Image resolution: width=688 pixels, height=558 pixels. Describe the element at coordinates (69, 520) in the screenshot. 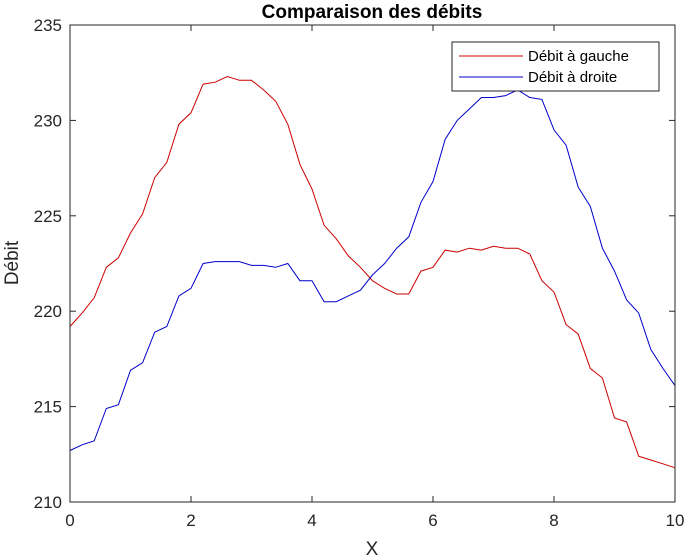

I see `x-tick-label: 0` at that location.